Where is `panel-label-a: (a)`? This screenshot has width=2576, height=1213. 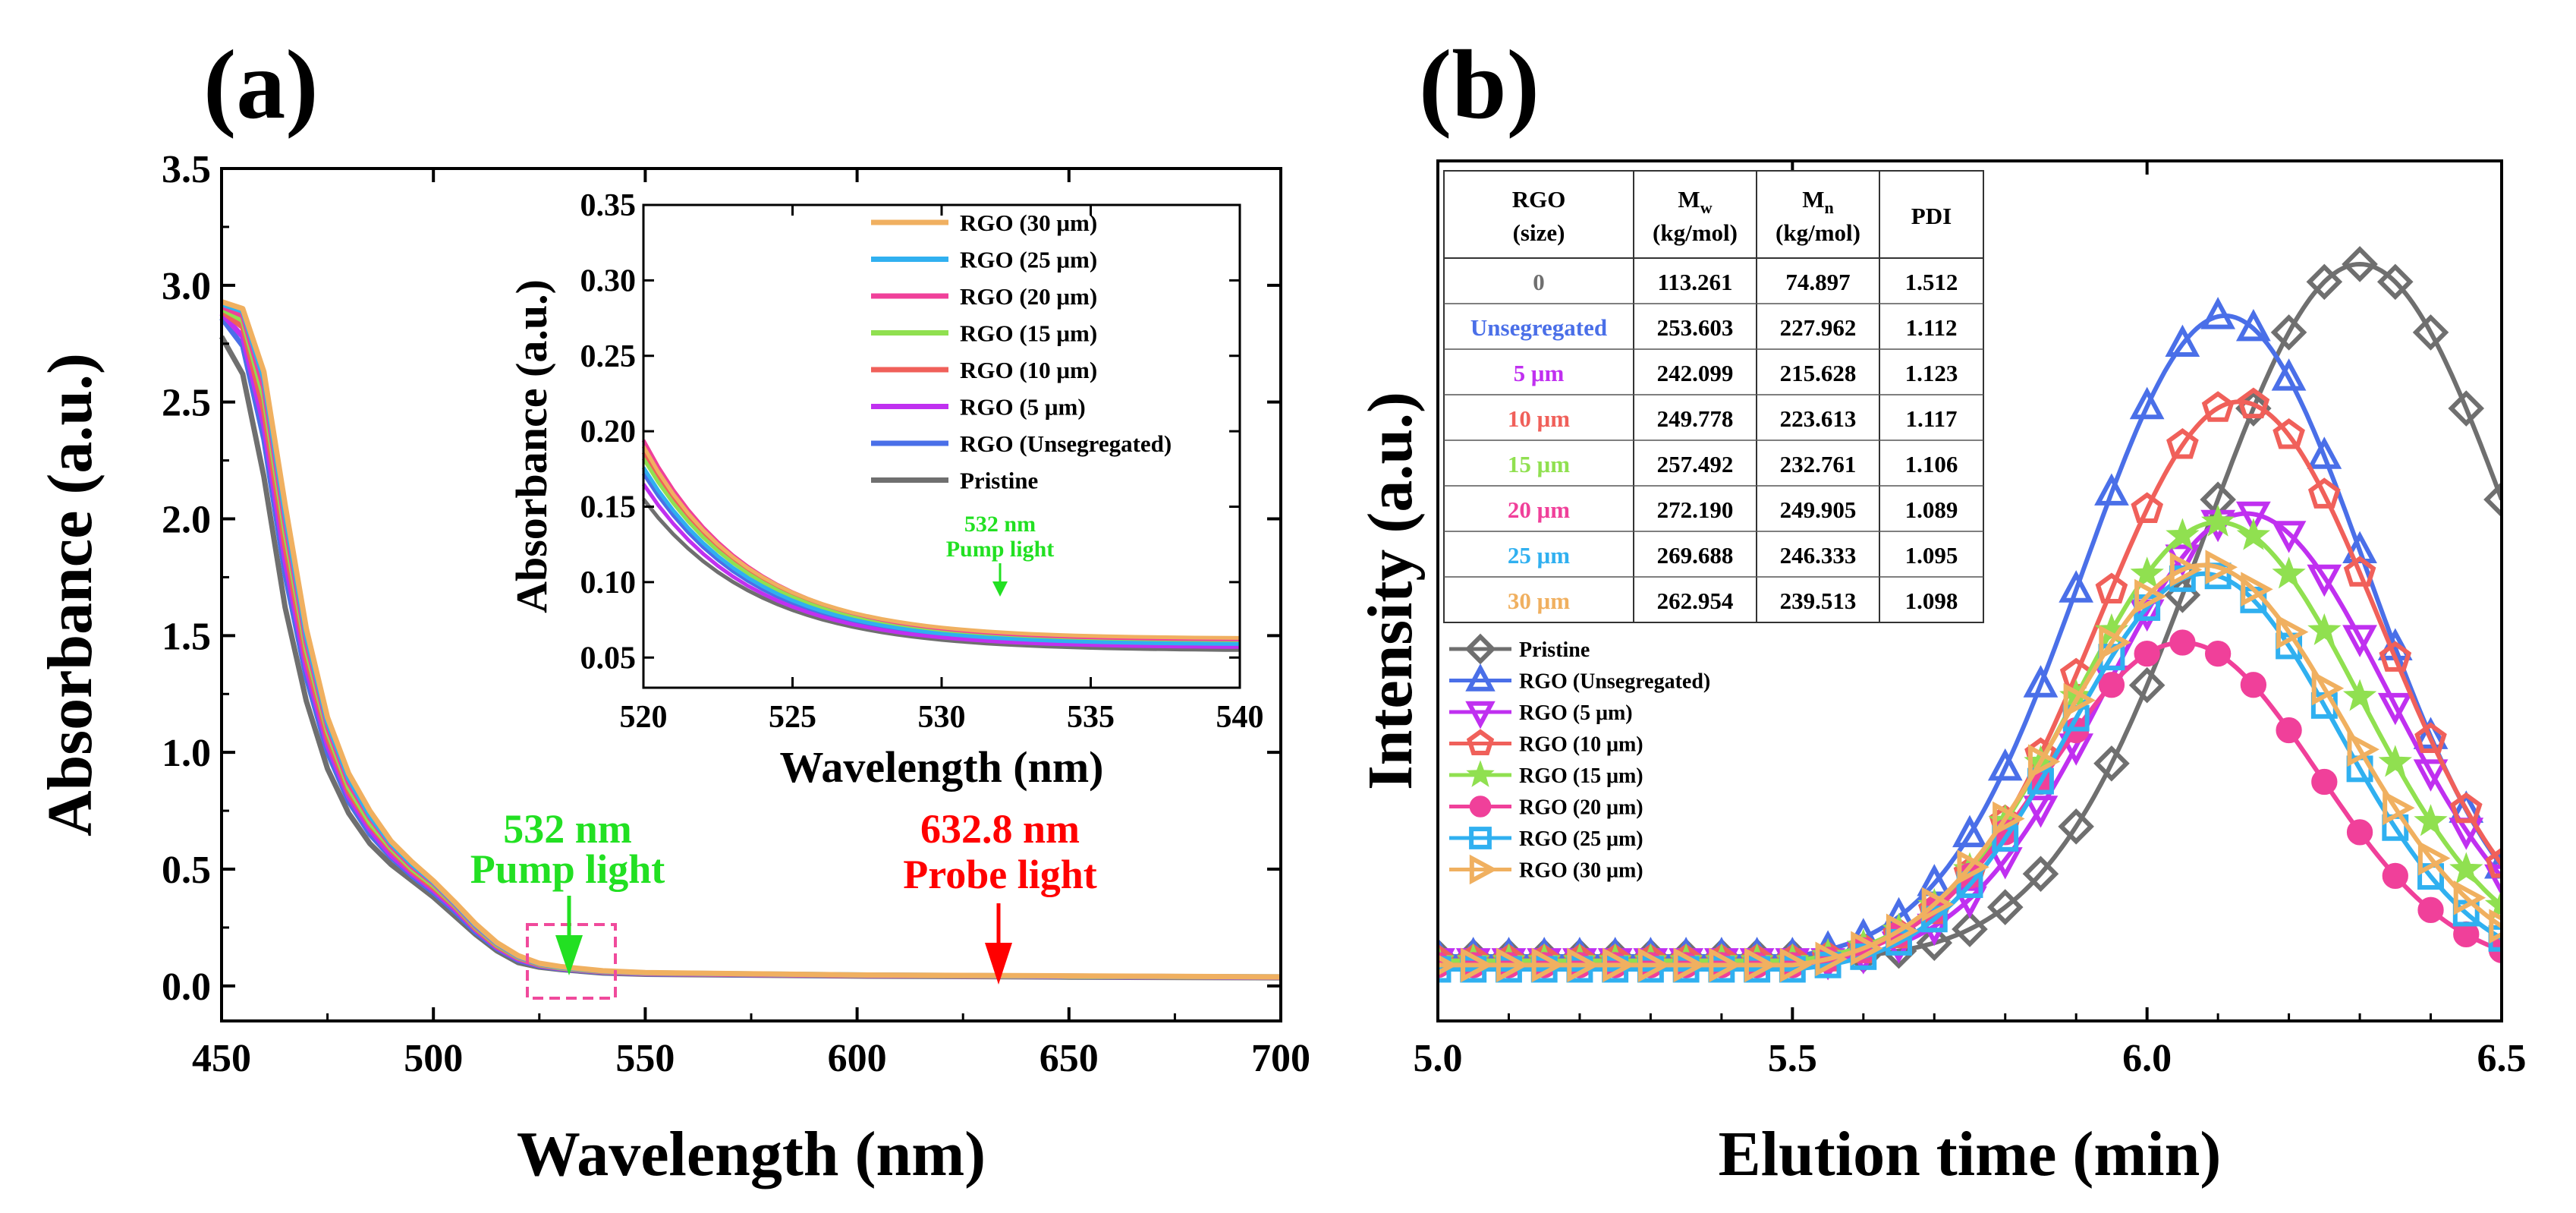
panel-label-a: (a) is located at coordinates (261, 85).